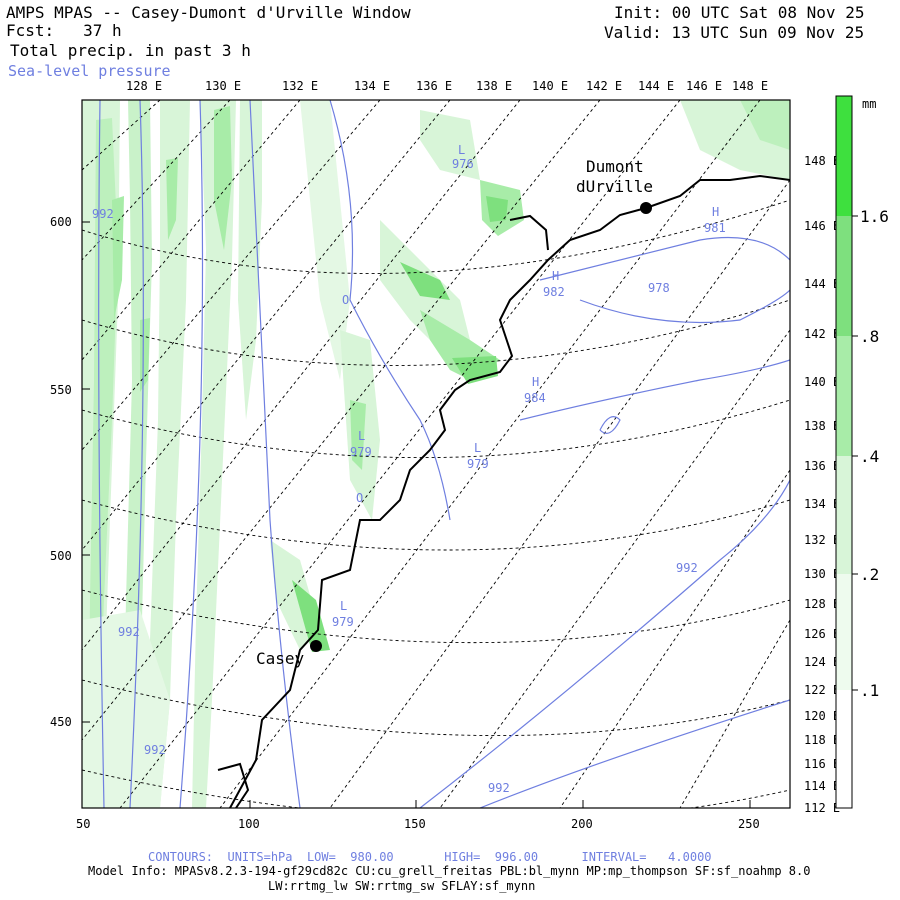 Image resolution: width=900 pixels, height=900 pixels. What do you see at coordinates (83, 824) in the screenshot?
I see `bottom-axis-label: 50` at bounding box center [83, 824].